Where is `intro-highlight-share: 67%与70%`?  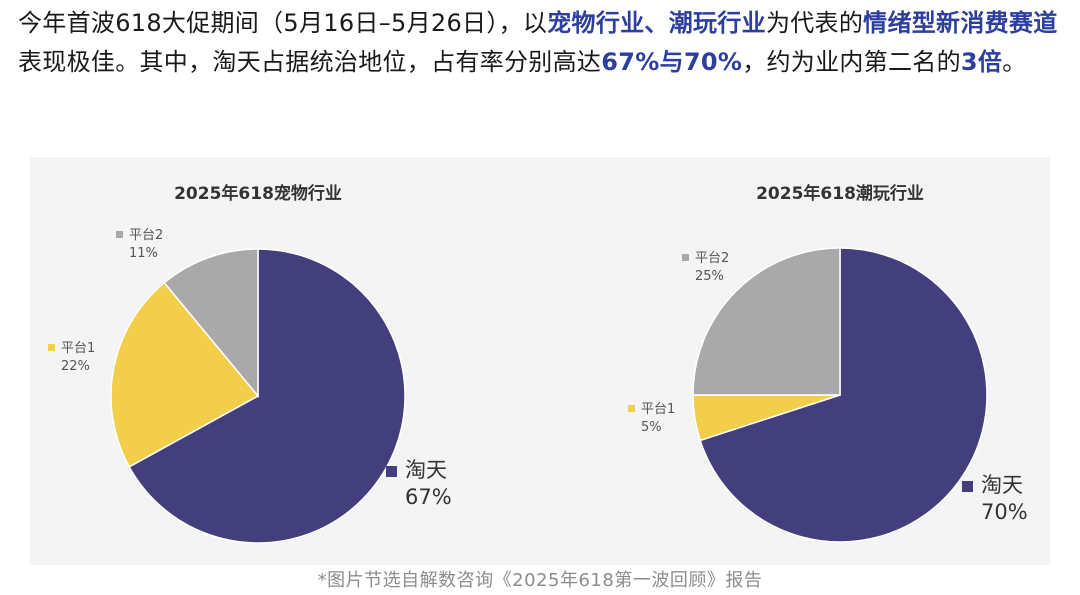 intro-highlight-share: 67%与70% is located at coordinates (672, 62).